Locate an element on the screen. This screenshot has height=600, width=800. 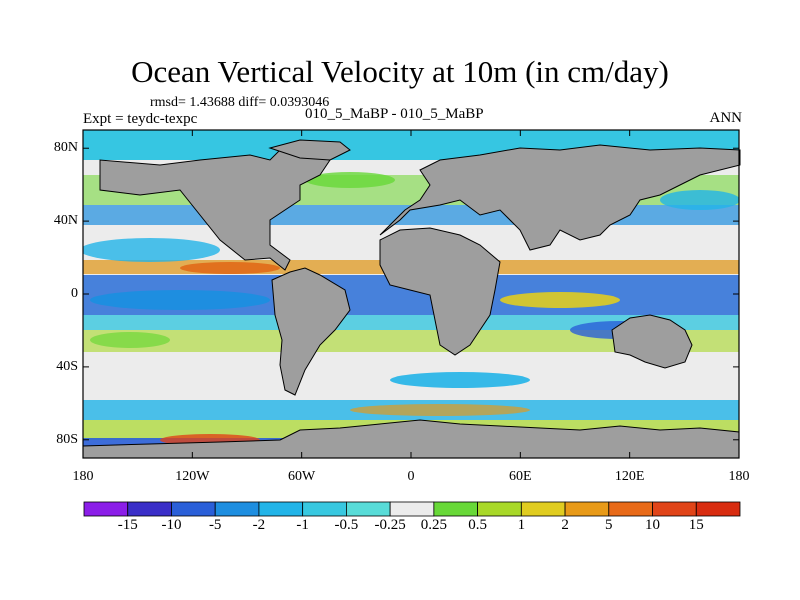
x-tick-label: 60W is located at coordinates (302, 476).